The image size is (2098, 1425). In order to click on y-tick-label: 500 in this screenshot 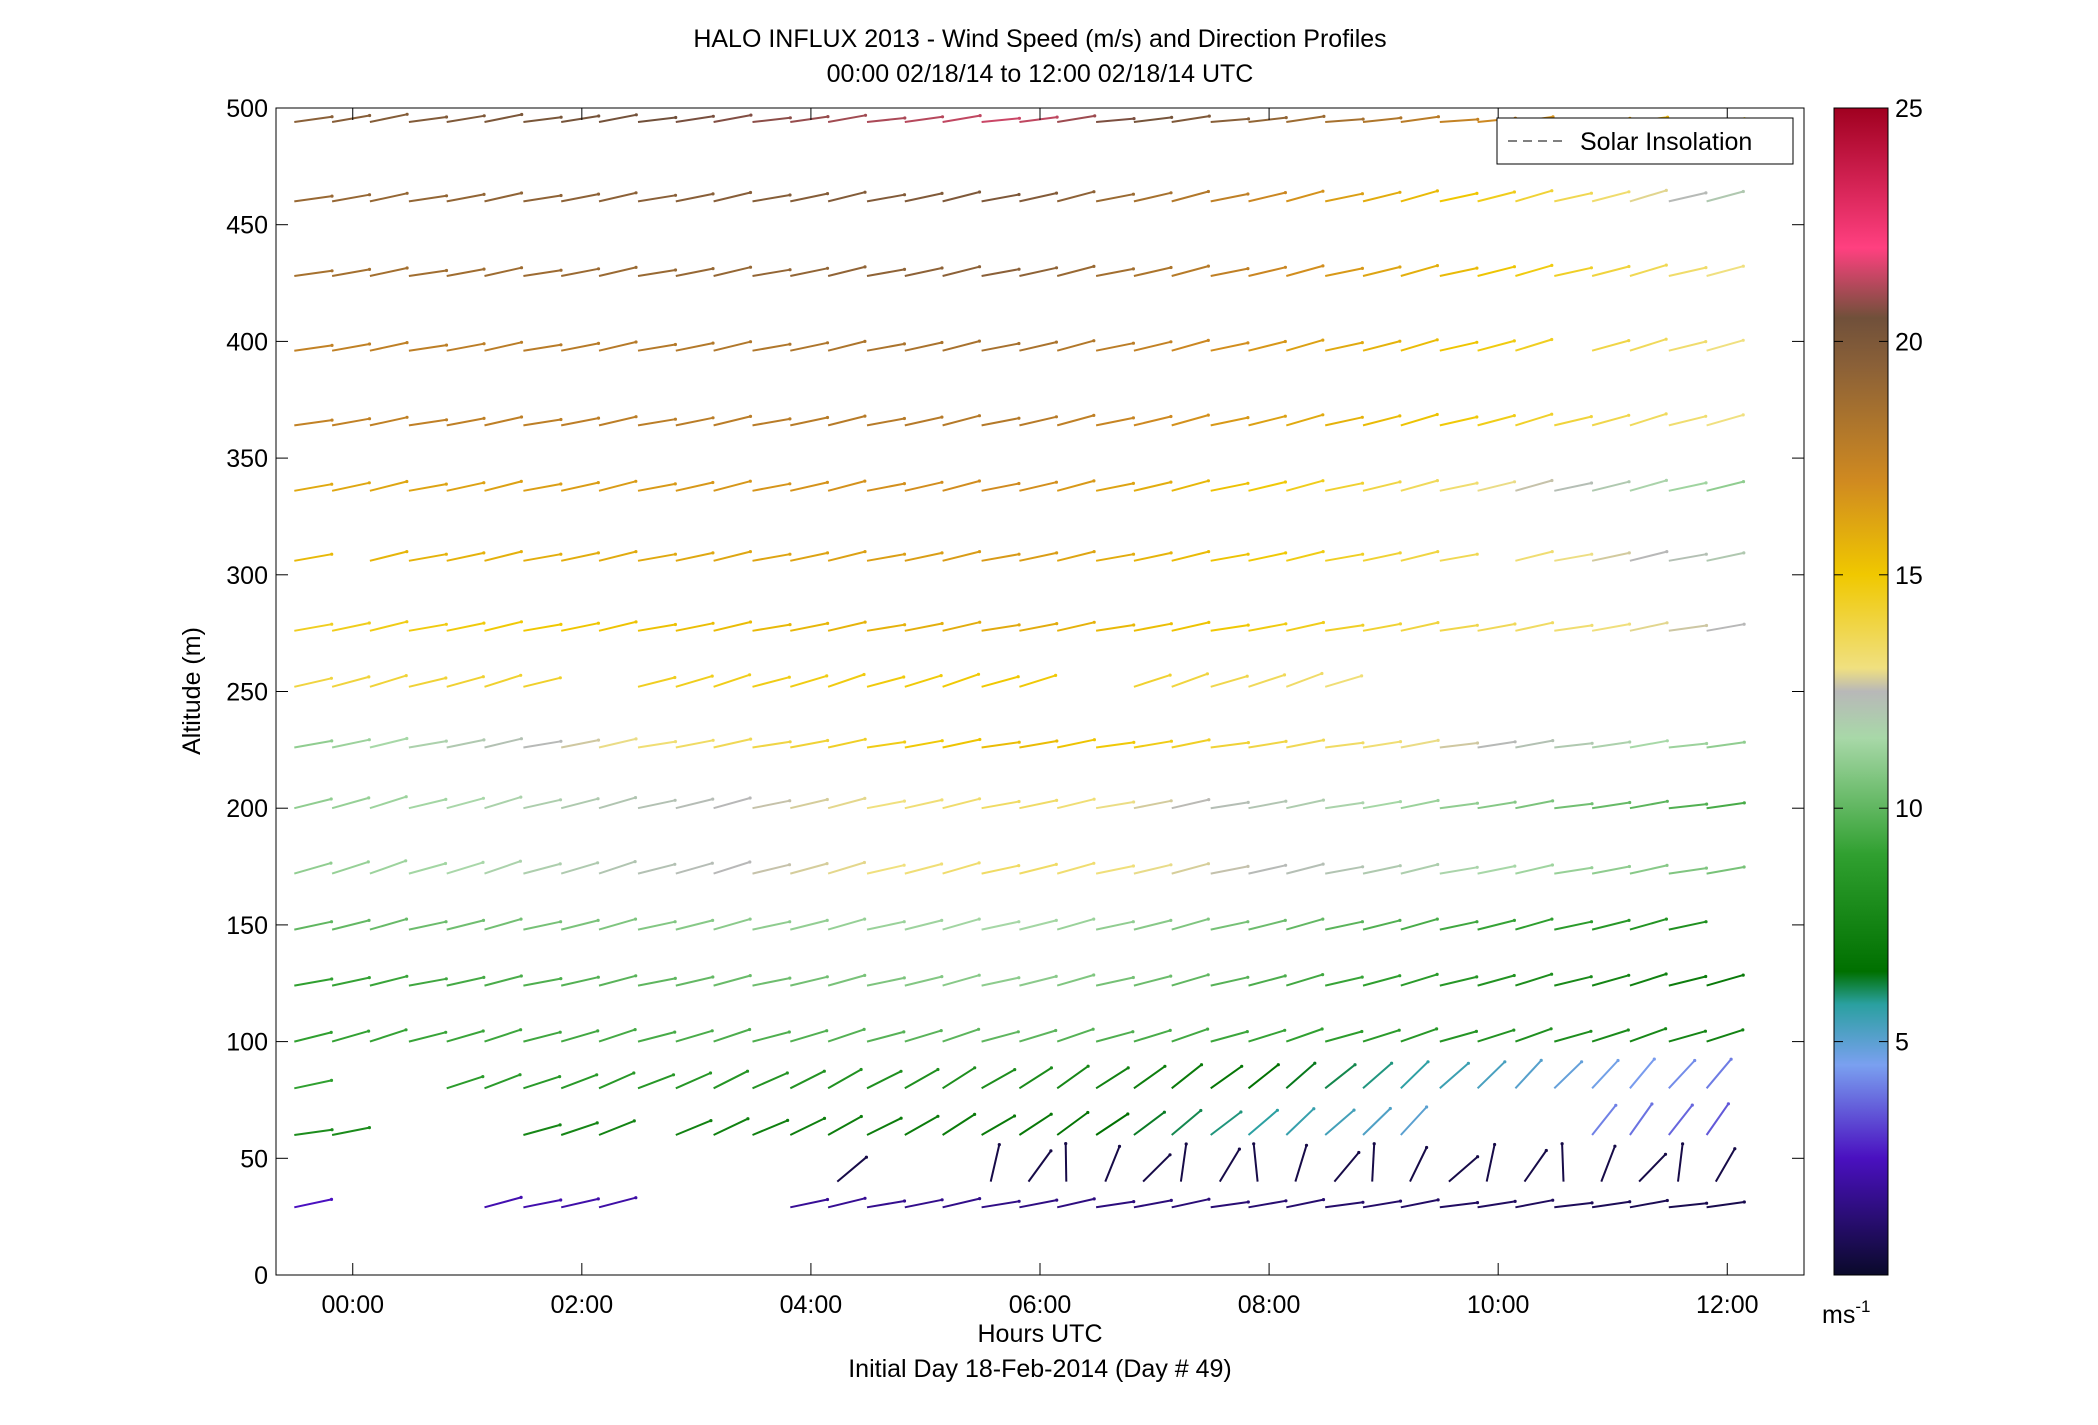, I will do `click(247, 109)`.